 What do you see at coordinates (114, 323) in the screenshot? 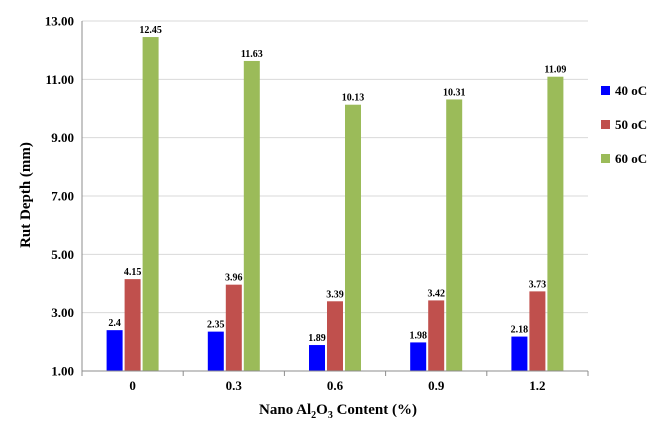
I see `data-label: 2.4` at bounding box center [114, 323].